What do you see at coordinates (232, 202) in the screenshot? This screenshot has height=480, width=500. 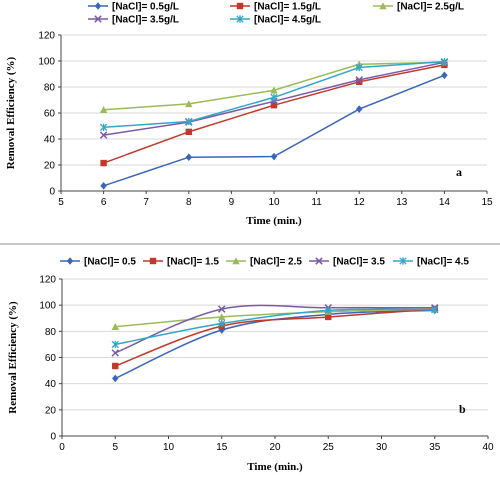 I see `x-tick-label: 9` at bounding box center [232, 202].